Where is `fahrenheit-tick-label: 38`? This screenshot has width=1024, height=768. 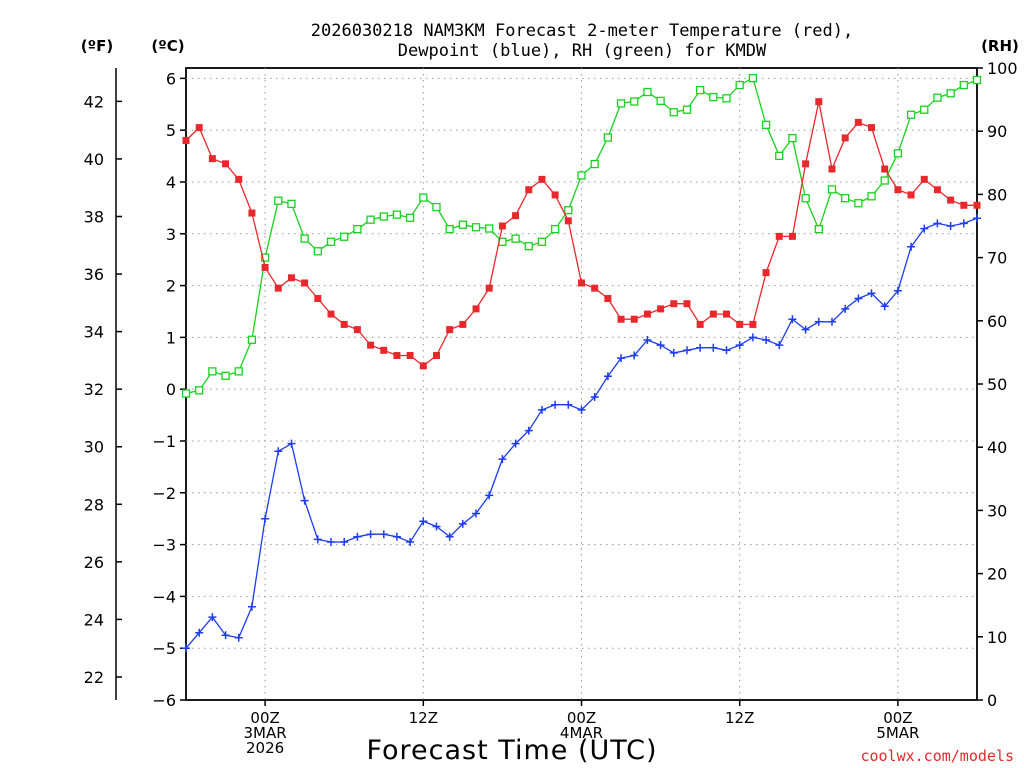 fahrenheit-tick-label: 38 is located at coordinates (94, 217).